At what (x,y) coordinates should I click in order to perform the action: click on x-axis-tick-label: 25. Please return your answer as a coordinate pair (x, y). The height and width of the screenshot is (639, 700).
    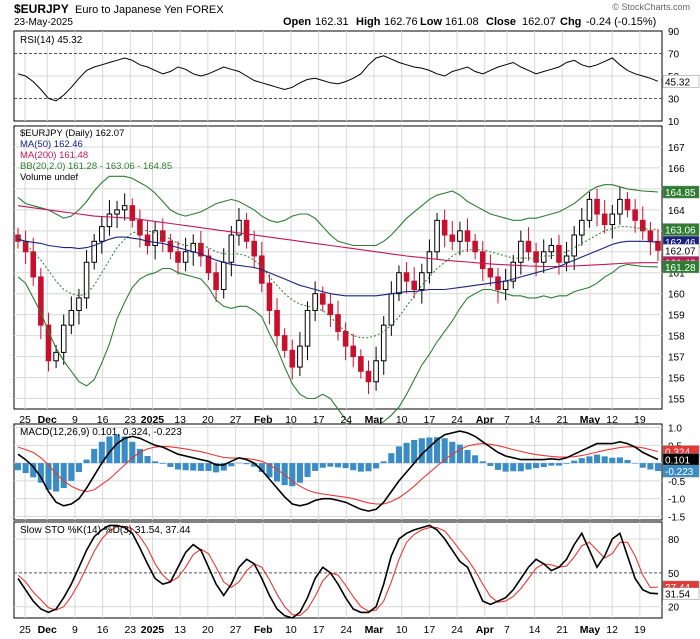
    Looking at the image, I should click on (25, 630).